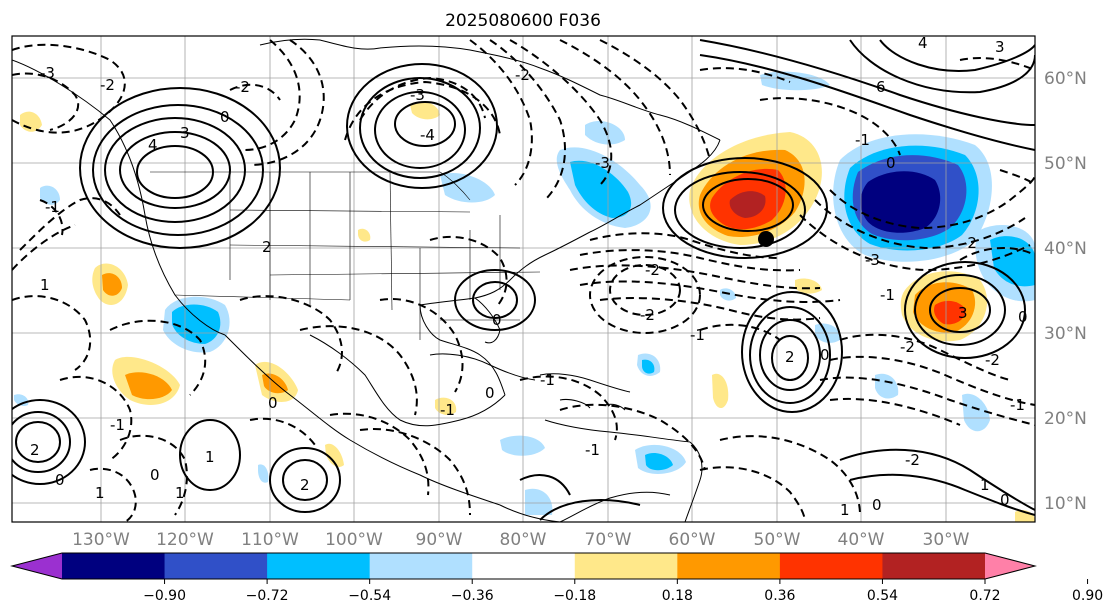 This screenshot has width=1105, height=615. What do you see at coordinates (1010, 566) in the screenshot?
I see `colorbar-extend-high` at bounding box center [1010, 566].